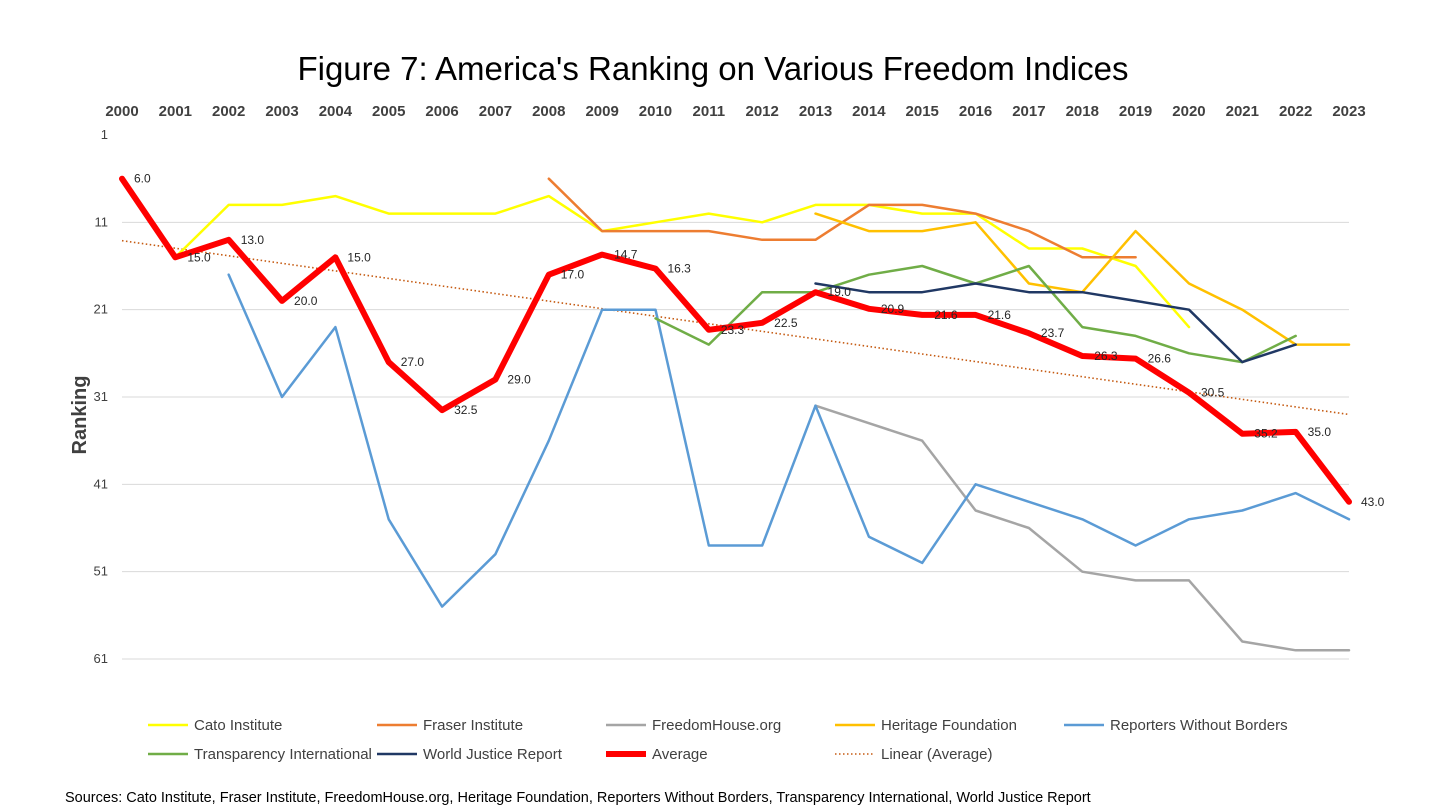  I want to click on legend-label-linear-average: Linear (Average), so click(936, 754).